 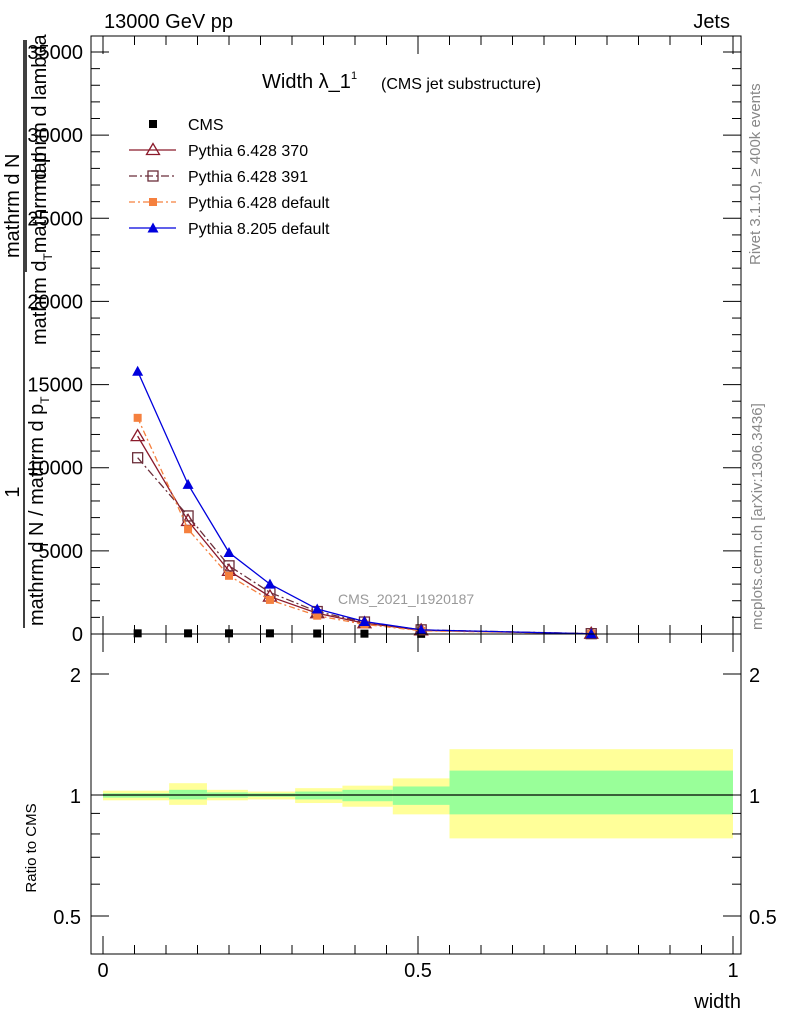 I want to click on y-label-line-3: mathrm dTmathrm d p, so click(x=42, y=248).